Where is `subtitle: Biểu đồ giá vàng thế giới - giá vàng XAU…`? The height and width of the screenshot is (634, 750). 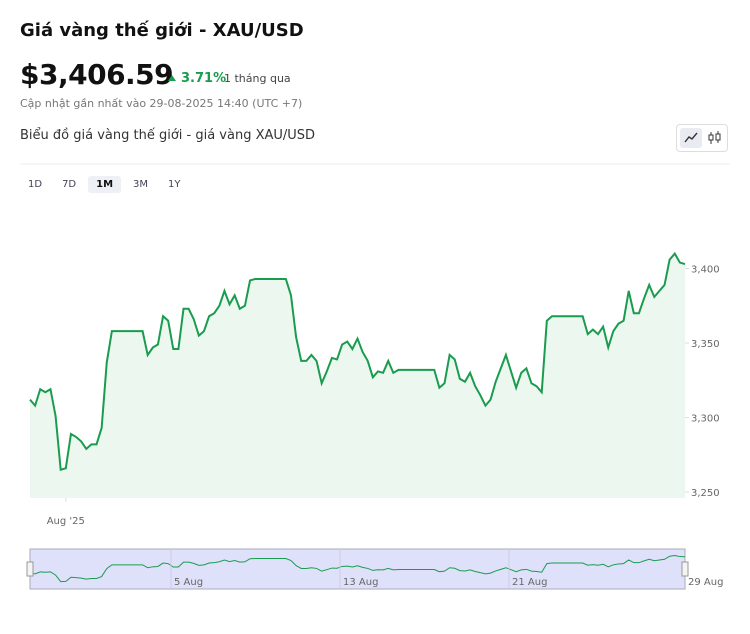
subtitle: Biểu đồ giá vàng thế giới - giá vàng XAU… is located at coordinates (168, 135).